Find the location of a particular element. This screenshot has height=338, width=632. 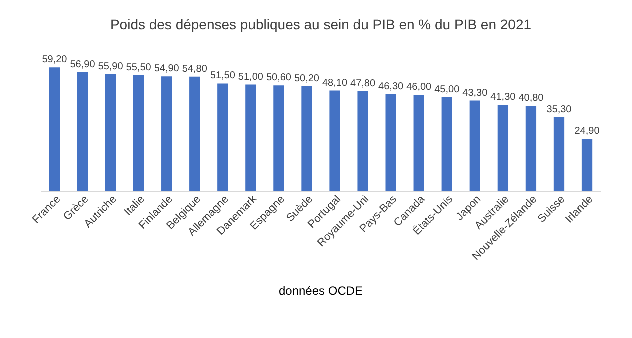

data-label: 54,90 is located at coordinates (167, 69).